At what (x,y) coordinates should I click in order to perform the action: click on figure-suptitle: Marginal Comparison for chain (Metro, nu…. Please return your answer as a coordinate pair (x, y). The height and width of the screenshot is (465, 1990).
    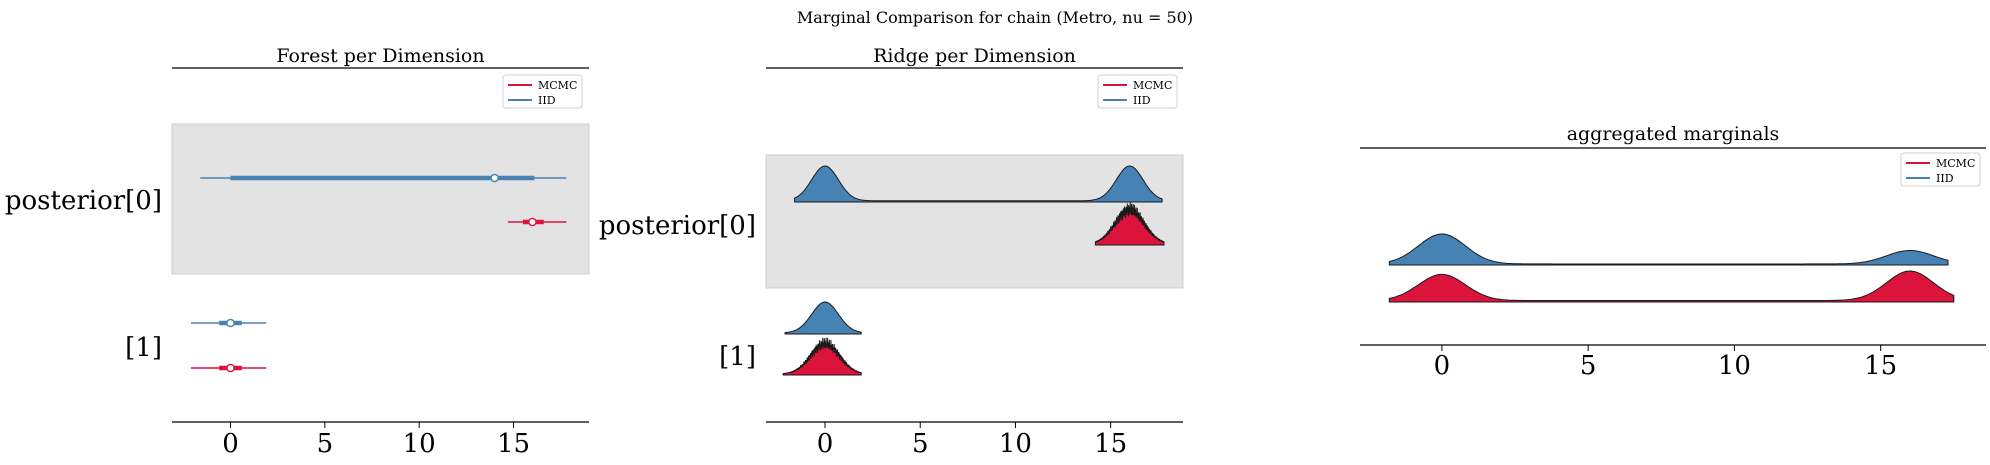
    Looking at the image, I should click on (995, 17).